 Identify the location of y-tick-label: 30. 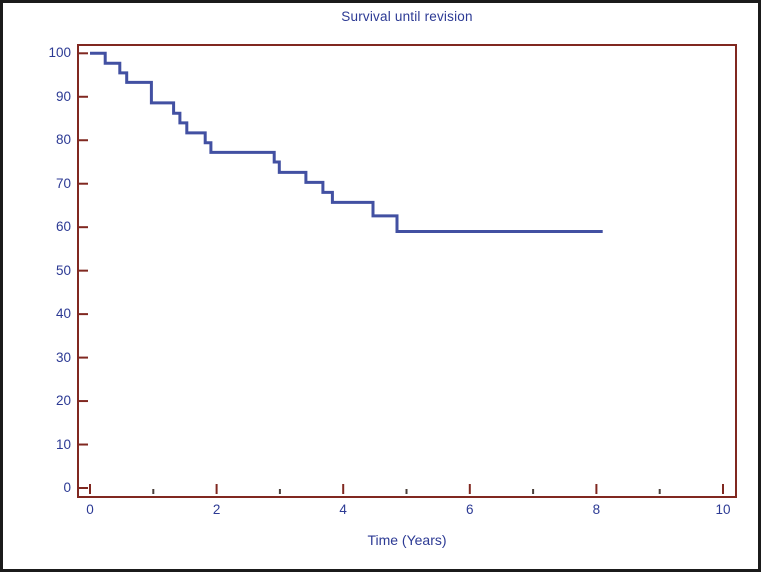
(63, 357).